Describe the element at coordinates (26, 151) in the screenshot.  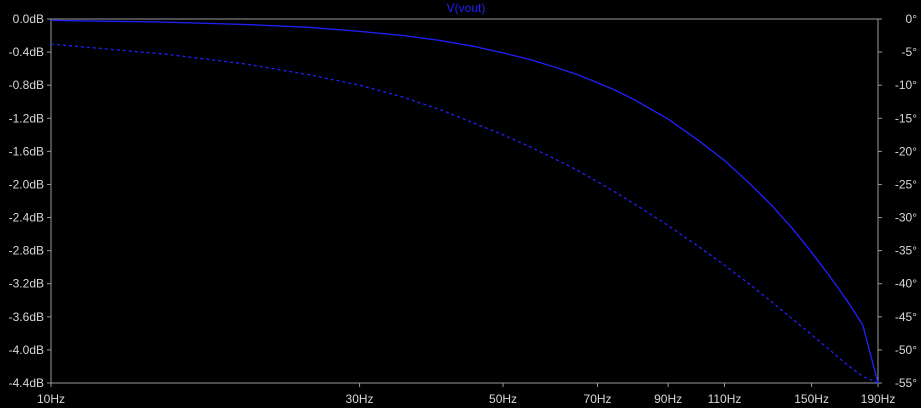
I see `y-left-tick-label: -1.6dB` at that location.